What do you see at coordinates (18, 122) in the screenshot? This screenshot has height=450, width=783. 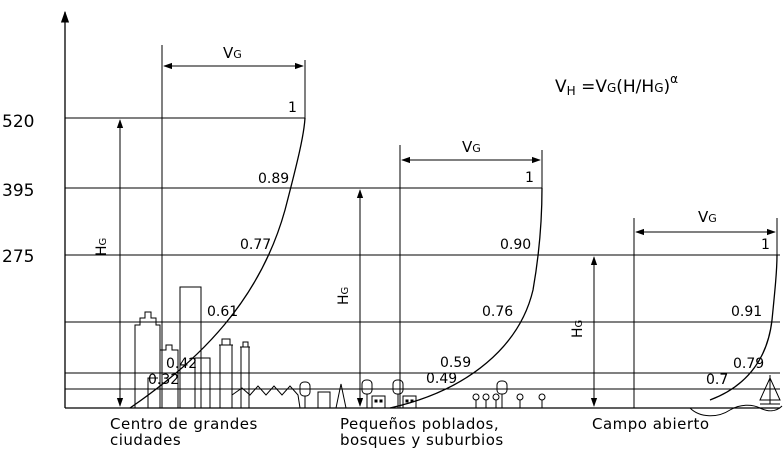 I see `y-tick-520: 520` at bounding box center [18, 122].